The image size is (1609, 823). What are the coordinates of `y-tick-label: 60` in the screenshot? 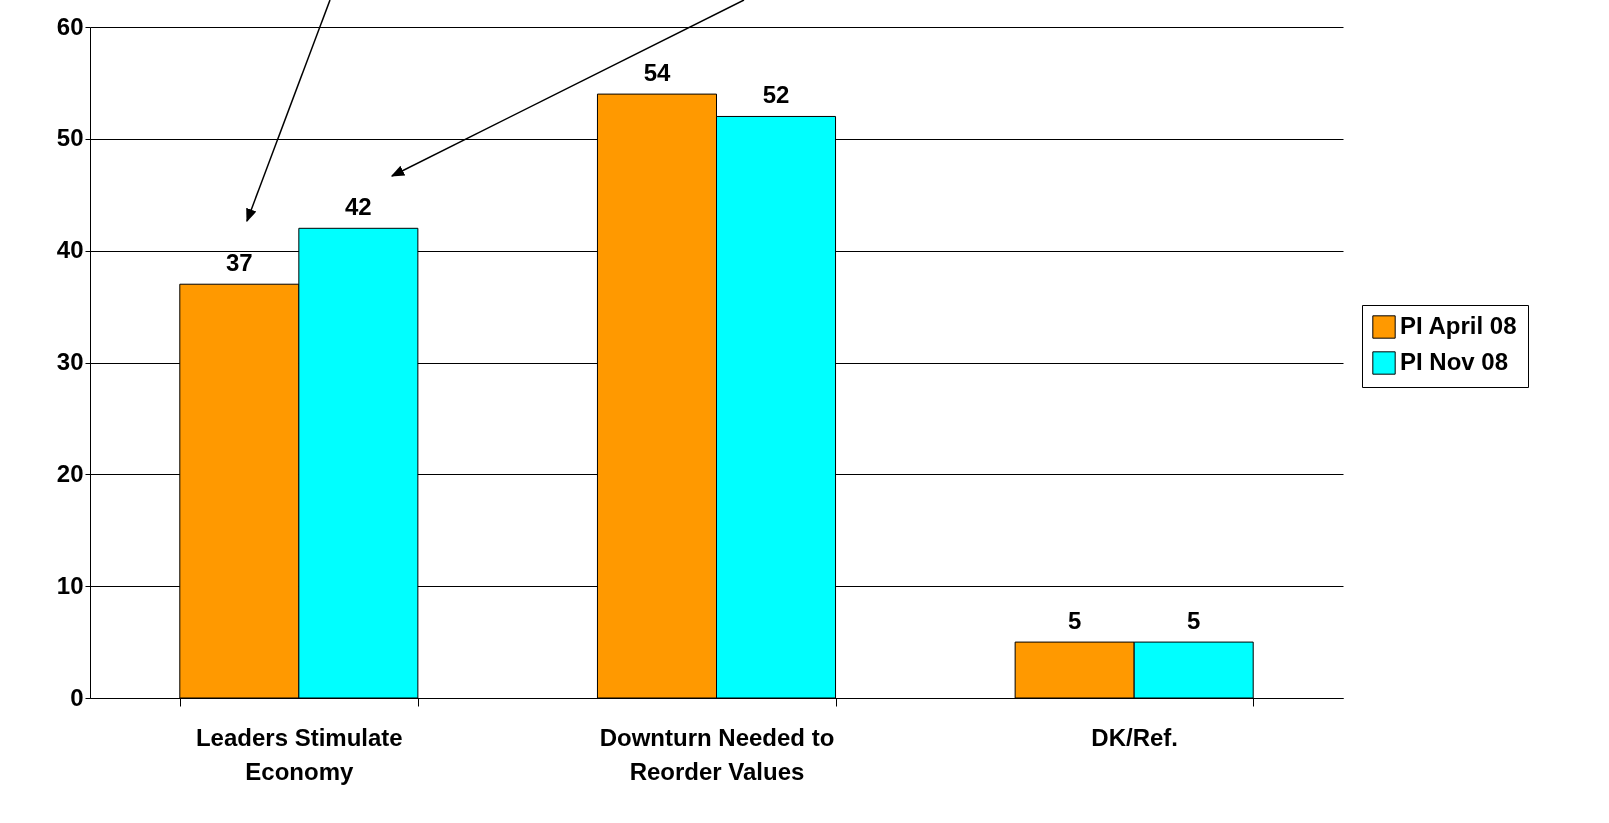 It's located at (70, 26).